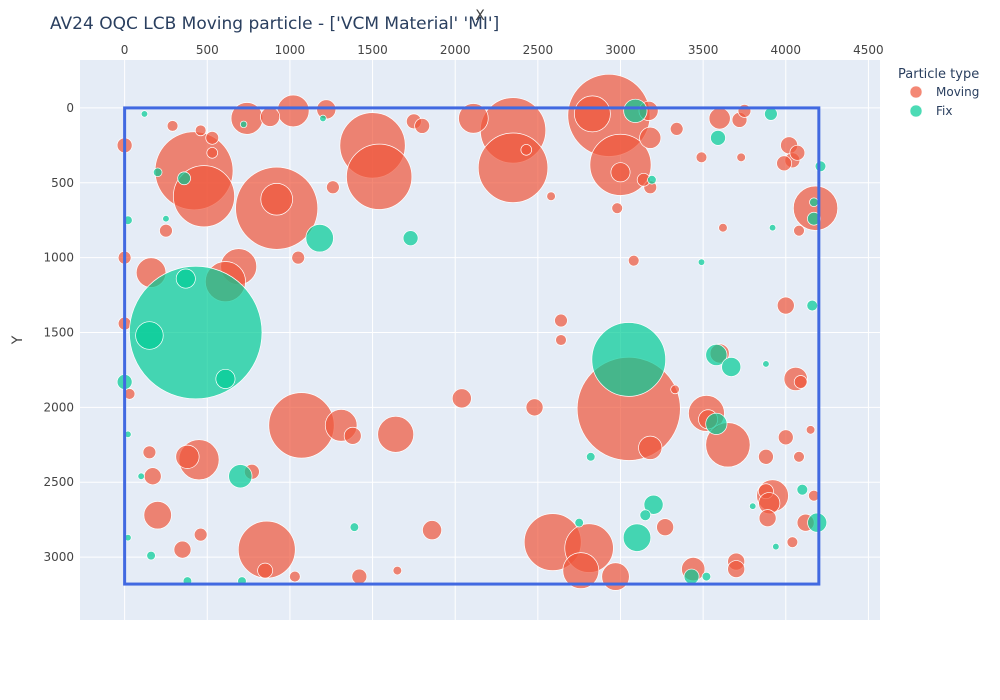 Image resolution: width=1000 pixels, height=700 pixels. I want to click on legend-item-fix: Fix, so click(930, 111).